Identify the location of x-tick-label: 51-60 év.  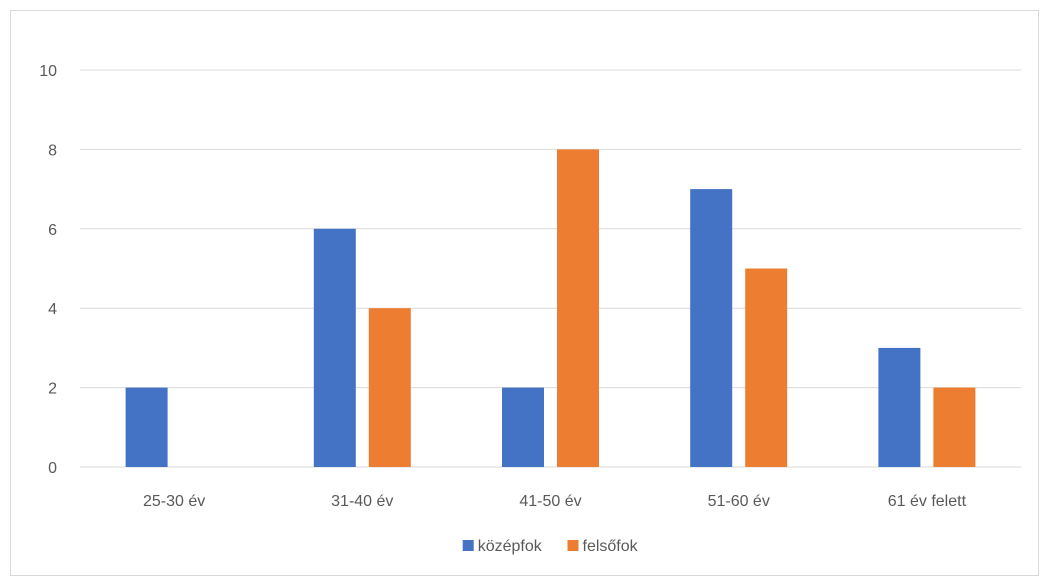
(739, 501).